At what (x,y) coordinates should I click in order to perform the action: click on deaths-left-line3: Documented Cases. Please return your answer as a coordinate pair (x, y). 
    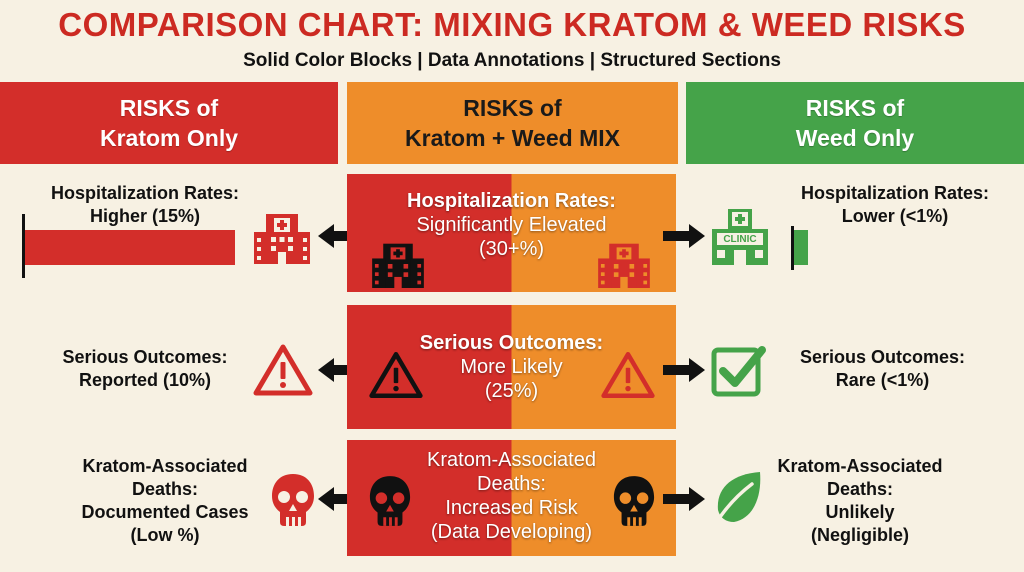
    Looking at the image, I should click on (165, 512).